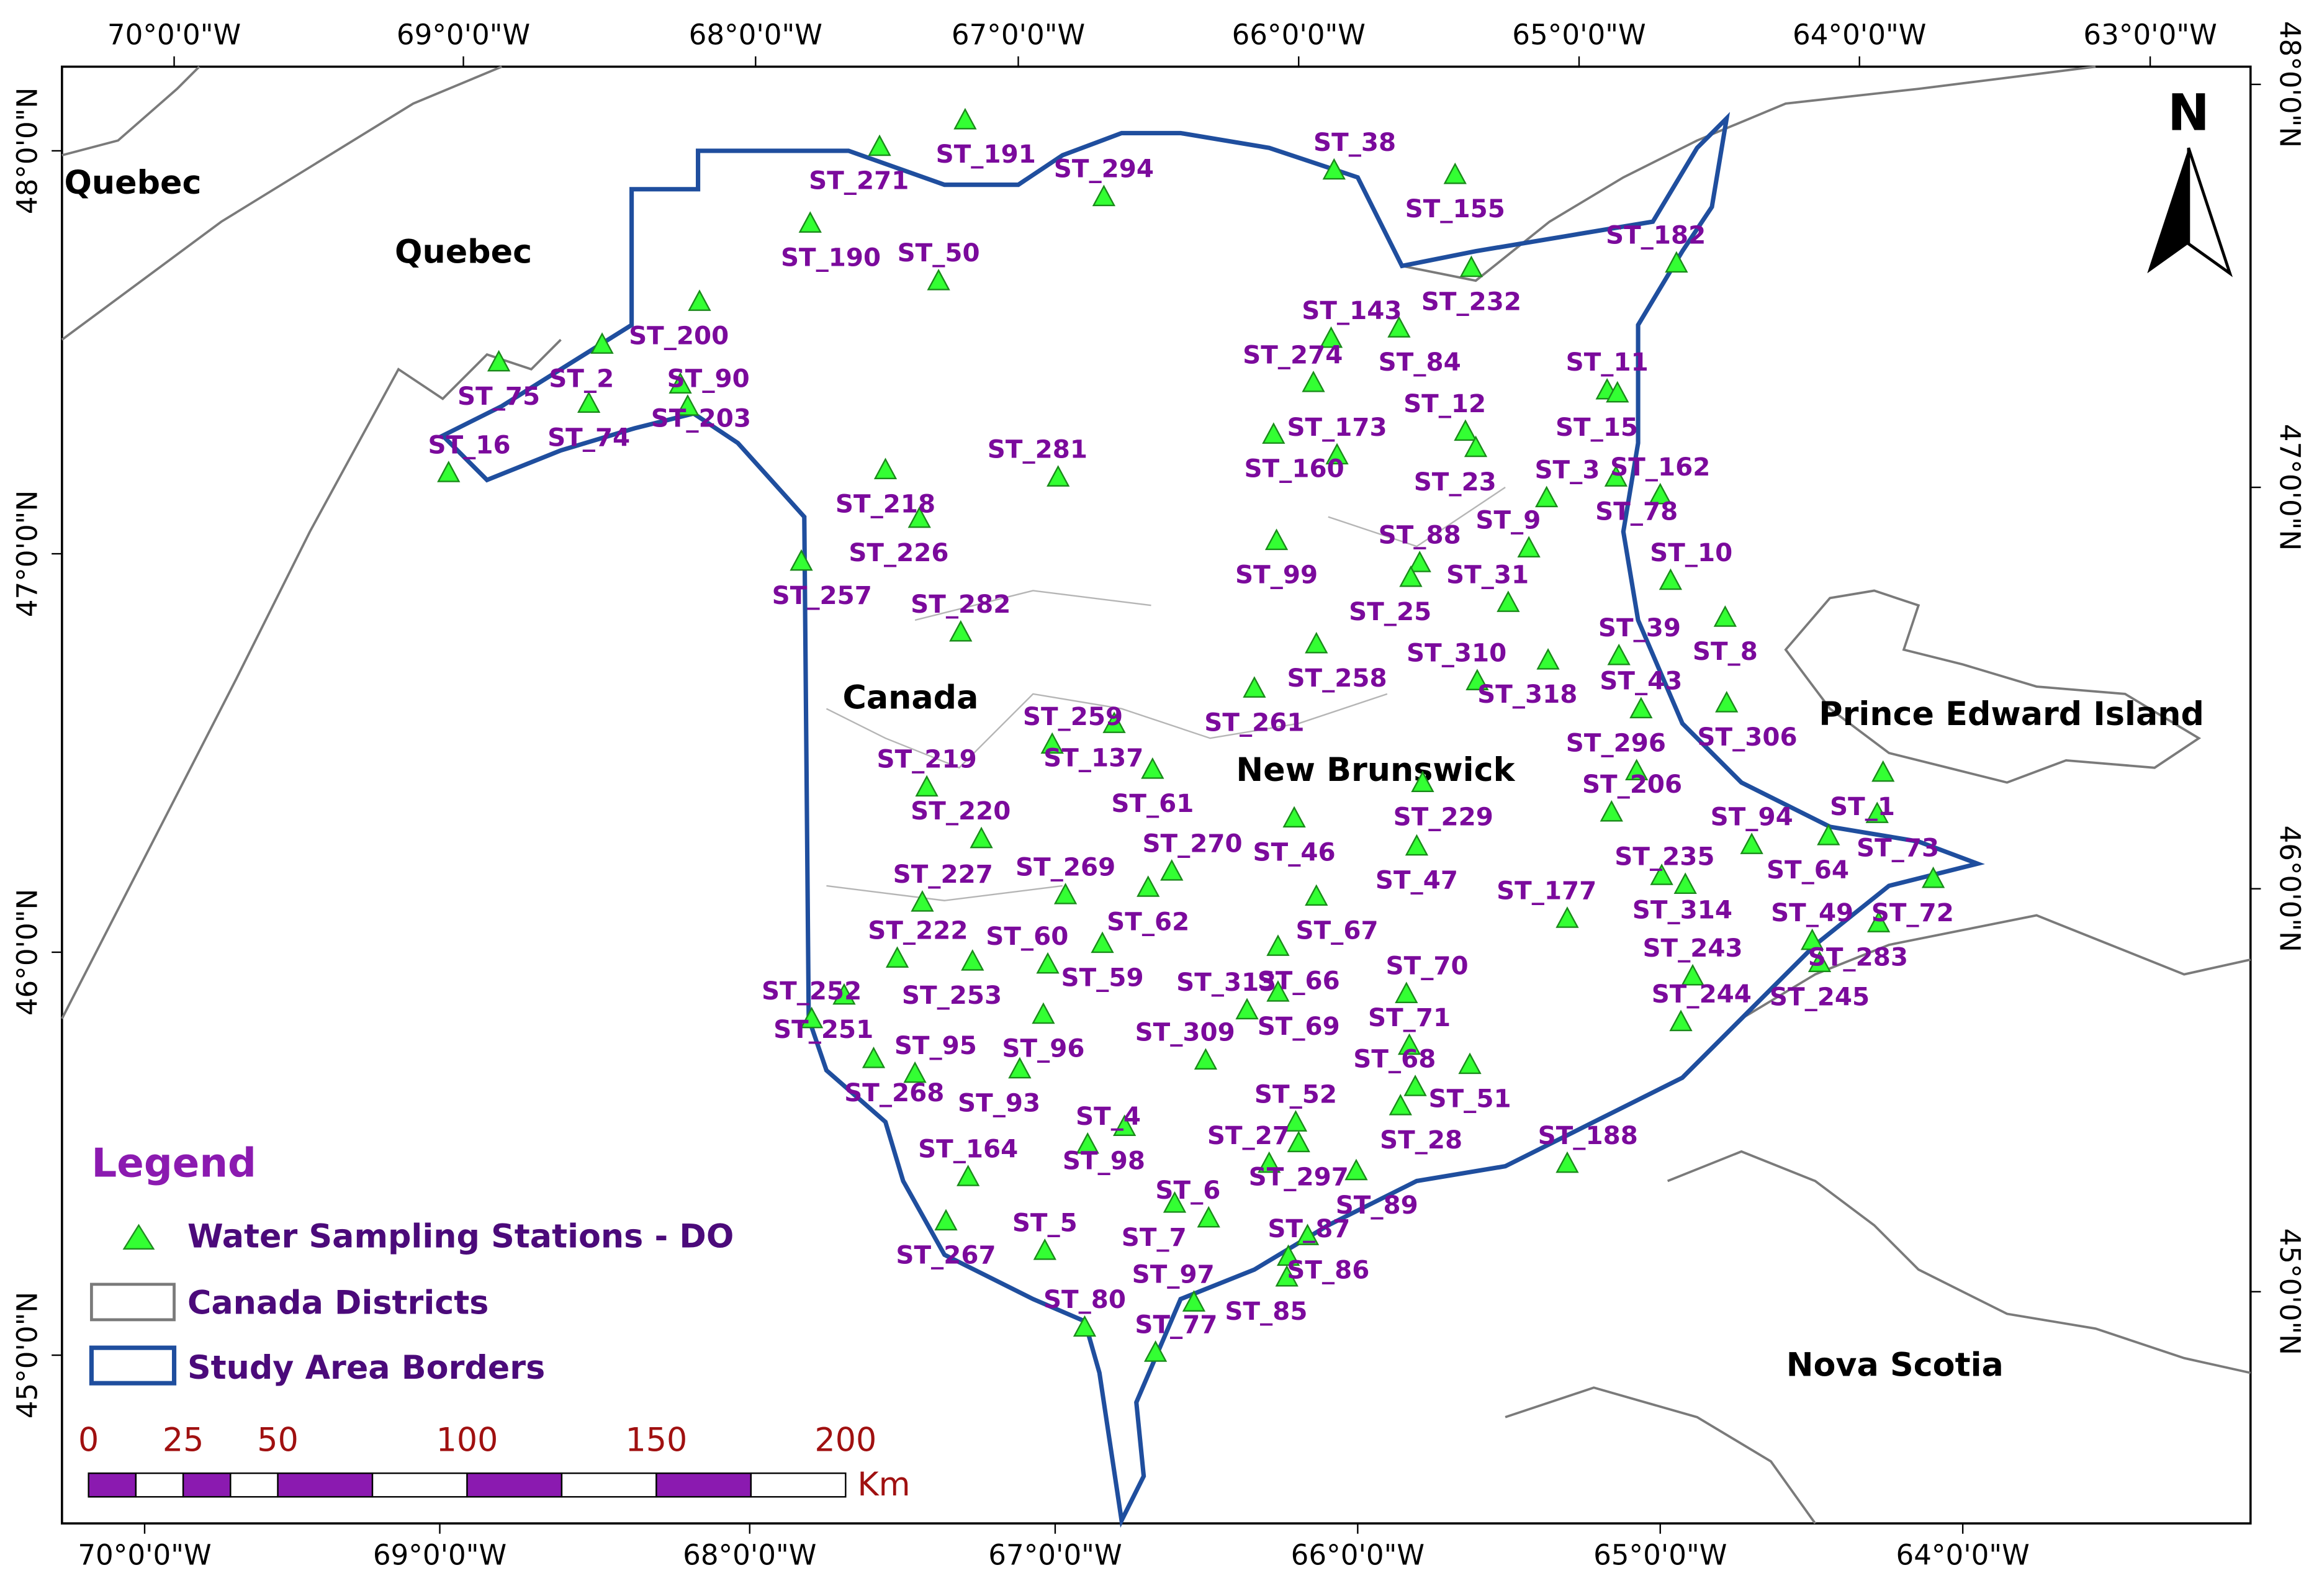 This screenshot has height=1596, width=2314. What do you see at coordinates (1420, 362) in the screenshot?
I see `station-label: ST_84` at bounding box center [1420, 362].